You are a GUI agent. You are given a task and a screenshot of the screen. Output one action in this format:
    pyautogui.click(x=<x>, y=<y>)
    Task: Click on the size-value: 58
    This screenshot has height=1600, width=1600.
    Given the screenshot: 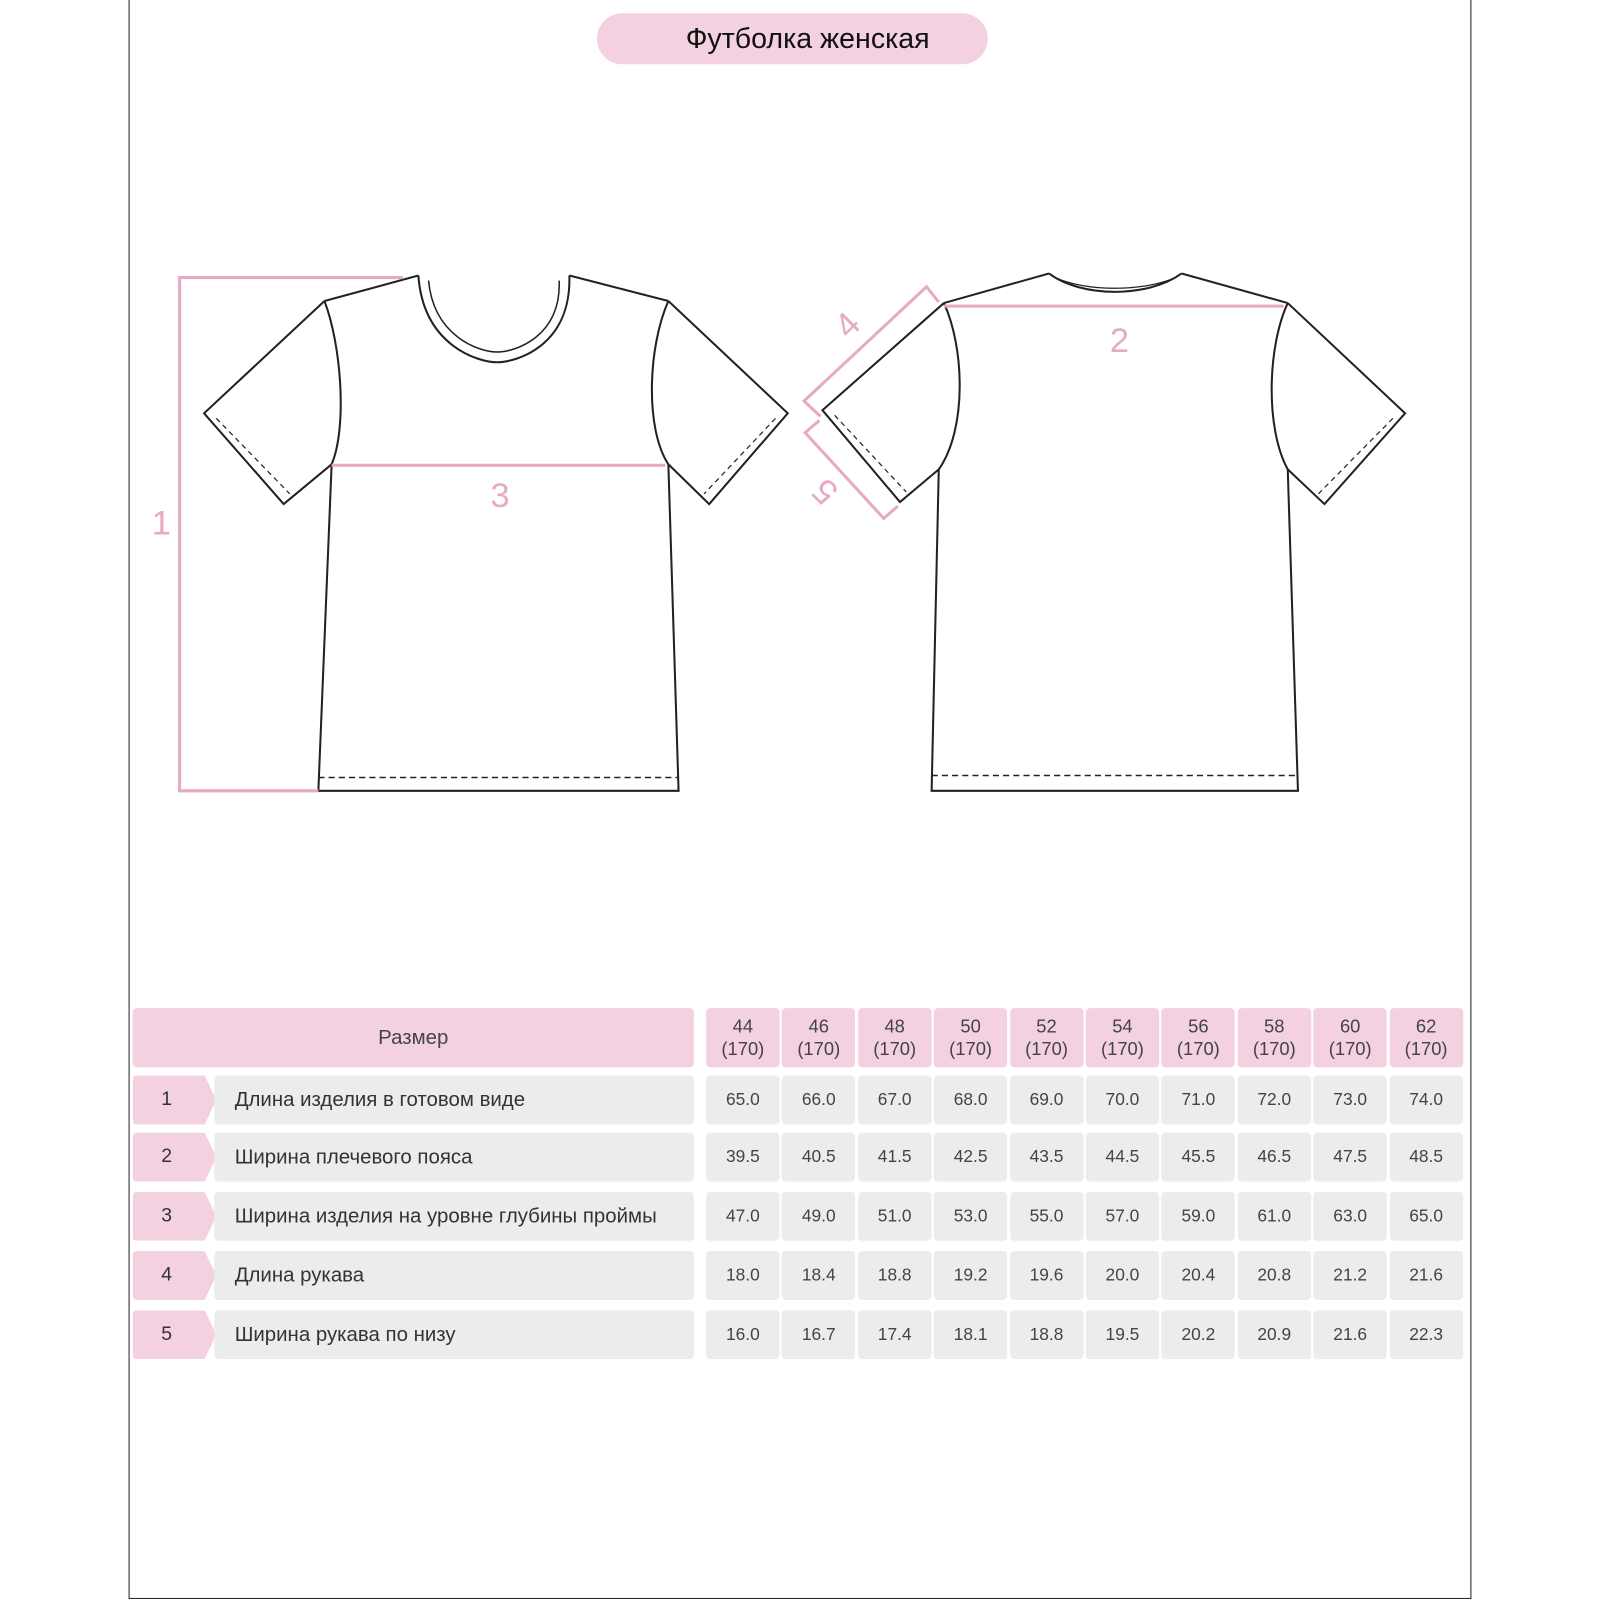 What is the action you would take?
    pyautogui.click(x=1274, y=1026)
    